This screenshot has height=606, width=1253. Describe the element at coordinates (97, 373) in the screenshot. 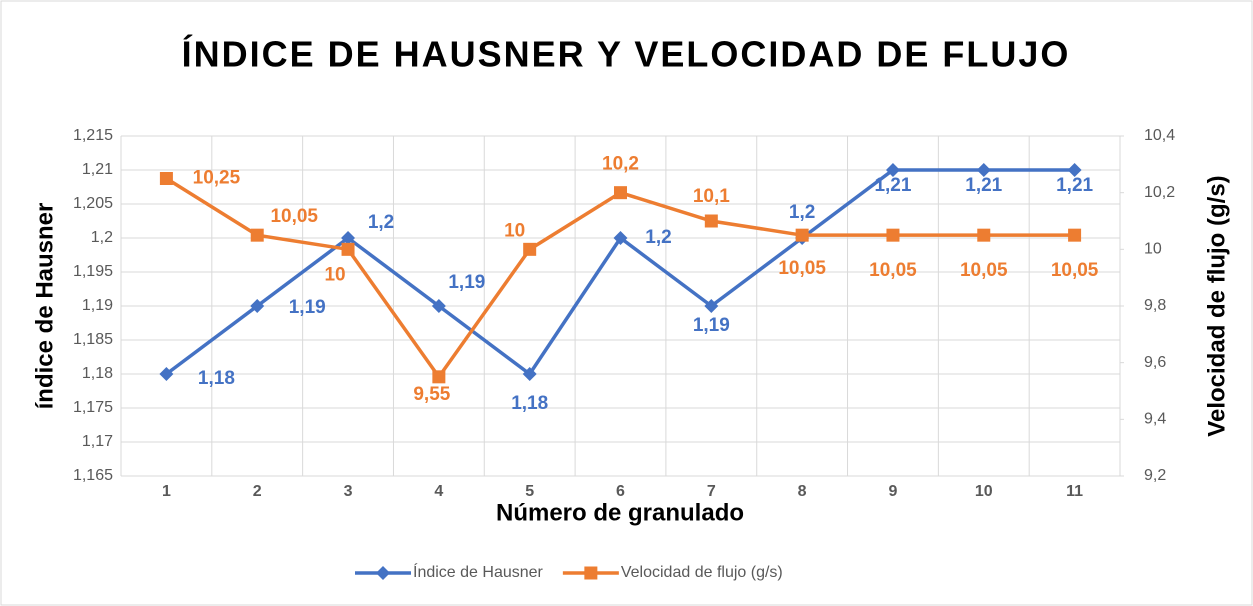

I see `y-tick-label: 1,18` at that location.